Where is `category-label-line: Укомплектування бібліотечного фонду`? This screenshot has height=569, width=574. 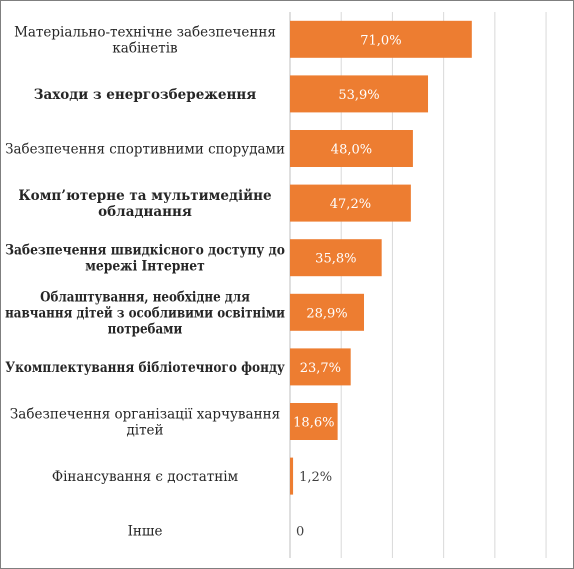 category-label-line: Укомплектування бібліотечного фонду is located at coordinates (145, 368).